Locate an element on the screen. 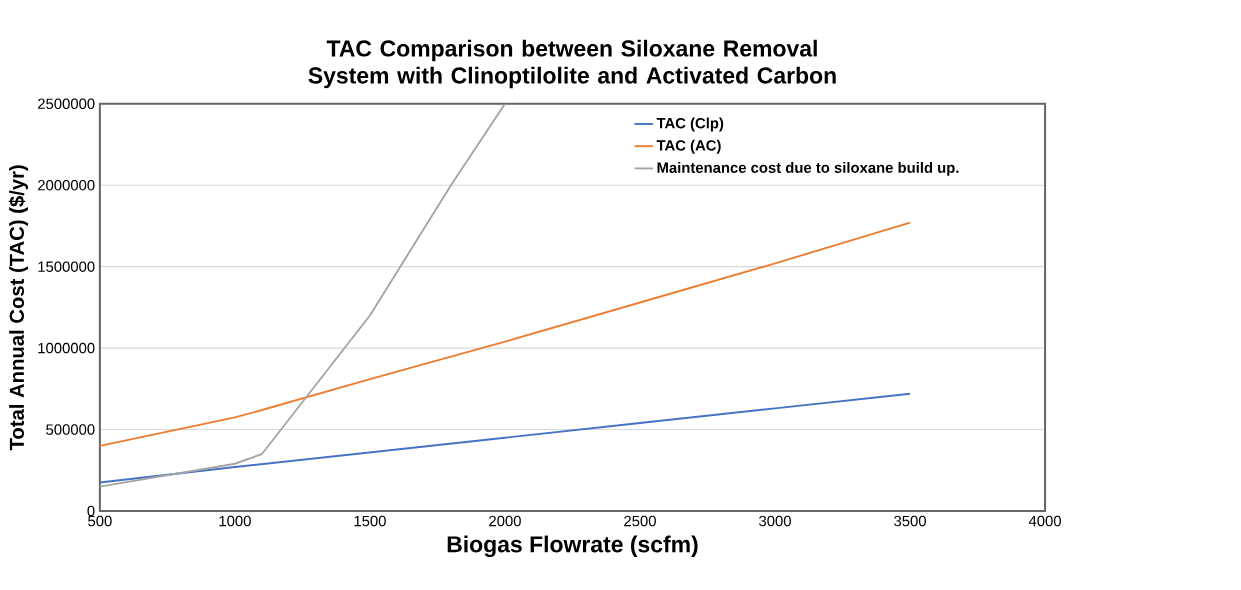 The image size is (1241, 590). legend-label: Maintenance cost due to siloxane build up. is located at coordinates (808, 169).